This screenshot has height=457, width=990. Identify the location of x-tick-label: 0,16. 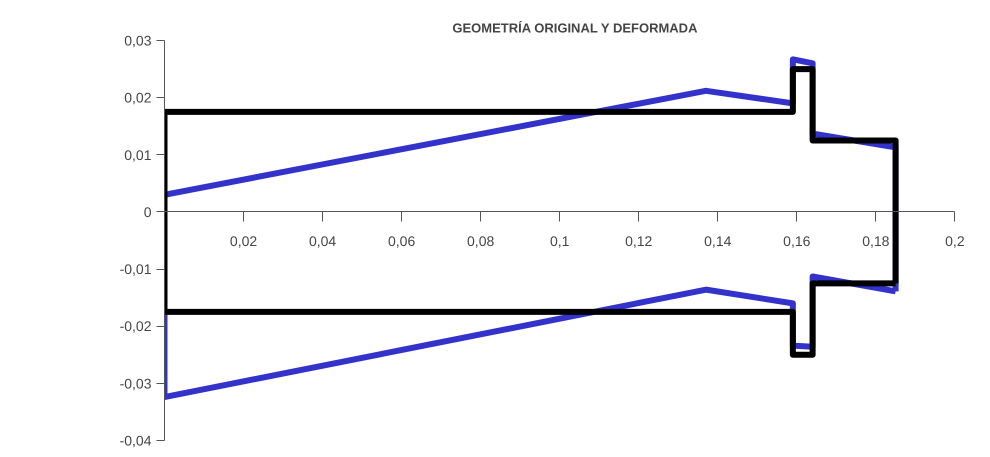
(797, 240).